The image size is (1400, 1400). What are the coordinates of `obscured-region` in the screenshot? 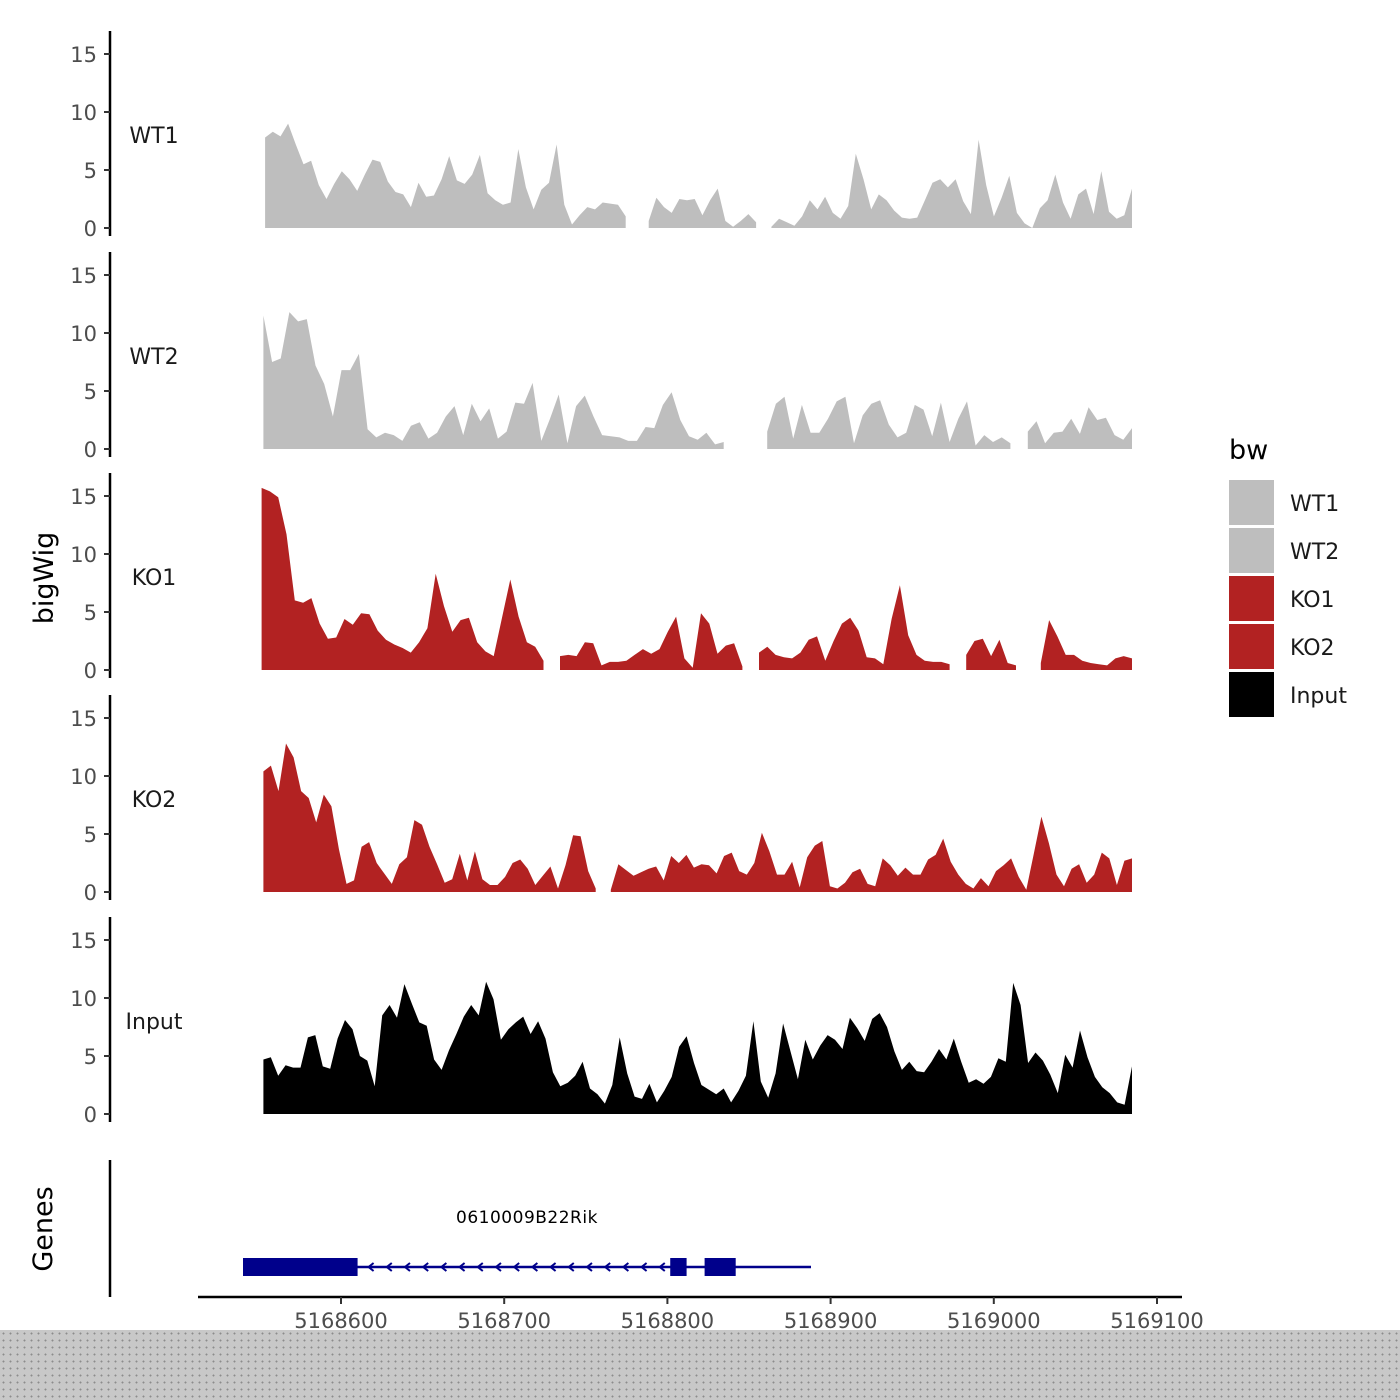 It's located at (700, 1365).